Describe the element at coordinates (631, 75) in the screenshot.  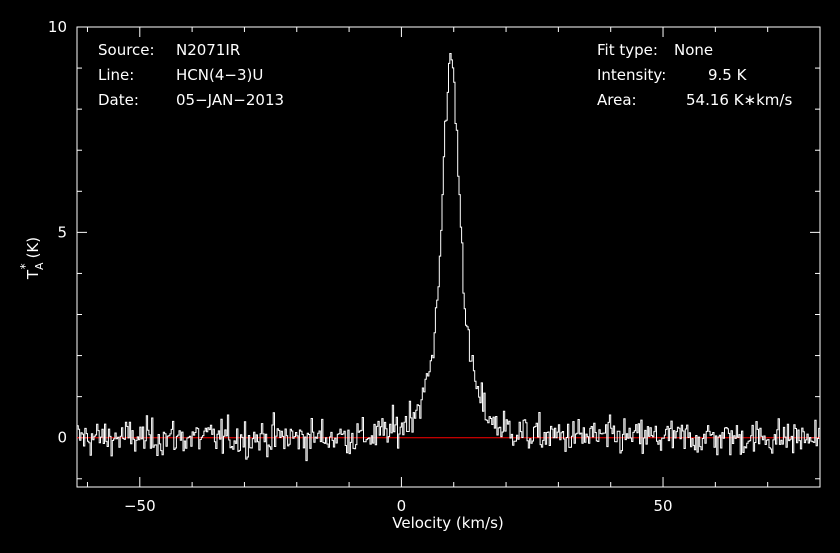
I see `intensity-label: Intensity:` at that location.